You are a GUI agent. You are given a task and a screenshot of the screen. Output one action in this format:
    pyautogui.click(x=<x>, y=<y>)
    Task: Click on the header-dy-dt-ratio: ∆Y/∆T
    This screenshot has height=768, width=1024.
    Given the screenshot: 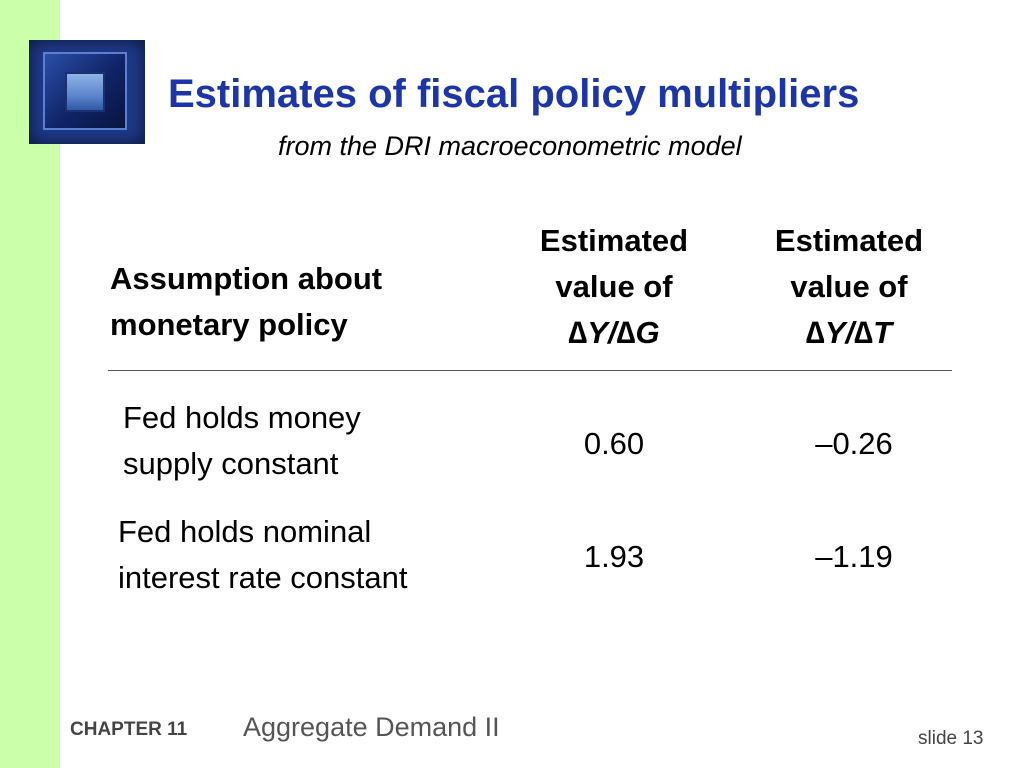 What is the action you would take?
    pyautogui.click(x=849, y=332)
    